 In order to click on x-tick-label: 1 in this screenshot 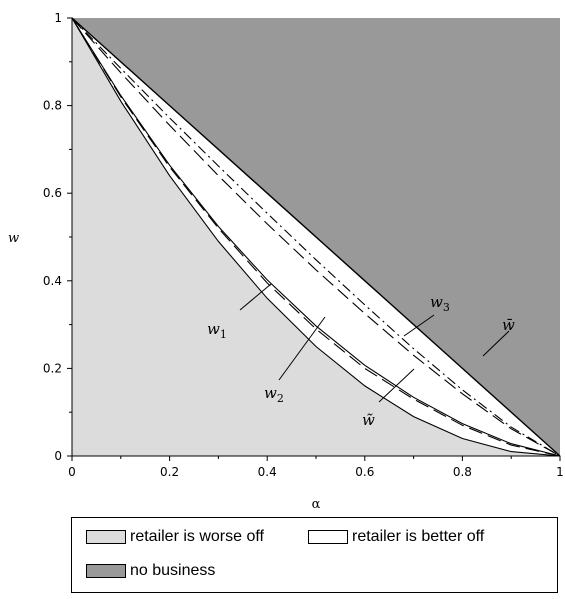, I will do `click(560, 472)`.